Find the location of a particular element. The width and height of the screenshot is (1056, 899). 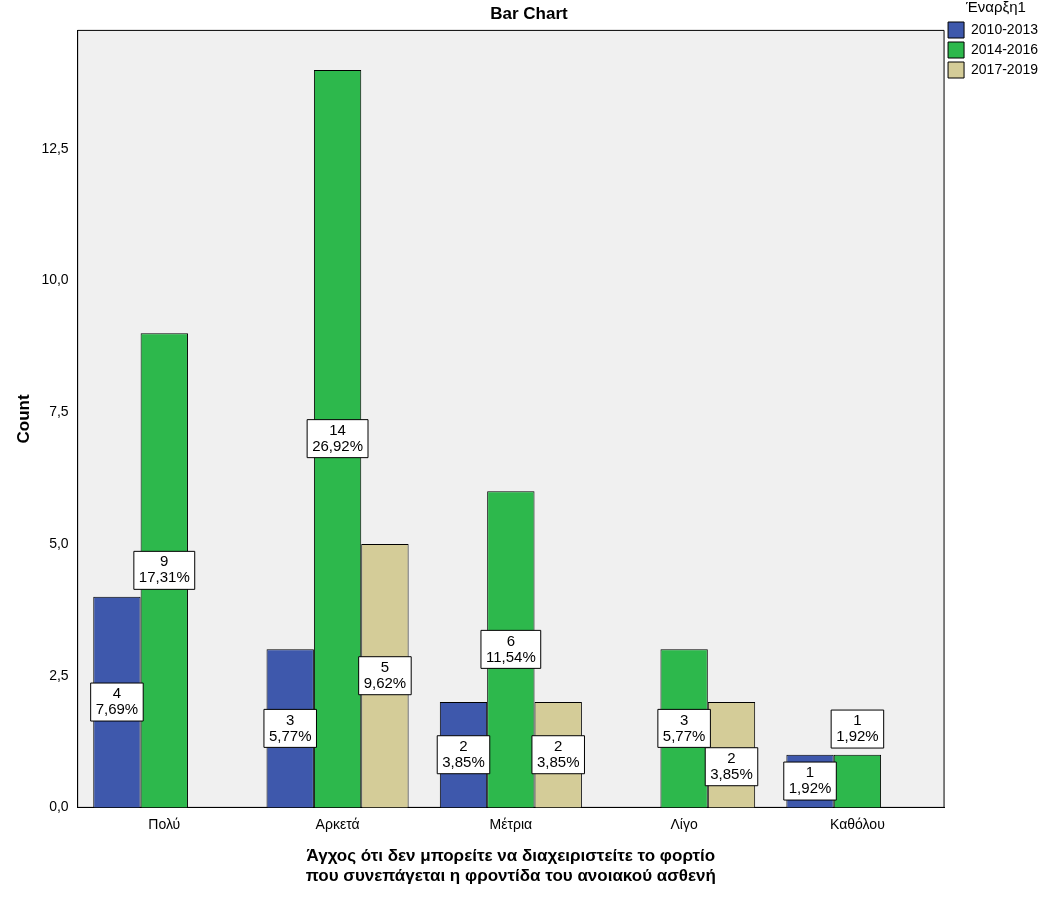

data-label: 5 9,62% is located at coordinates (385, 674).